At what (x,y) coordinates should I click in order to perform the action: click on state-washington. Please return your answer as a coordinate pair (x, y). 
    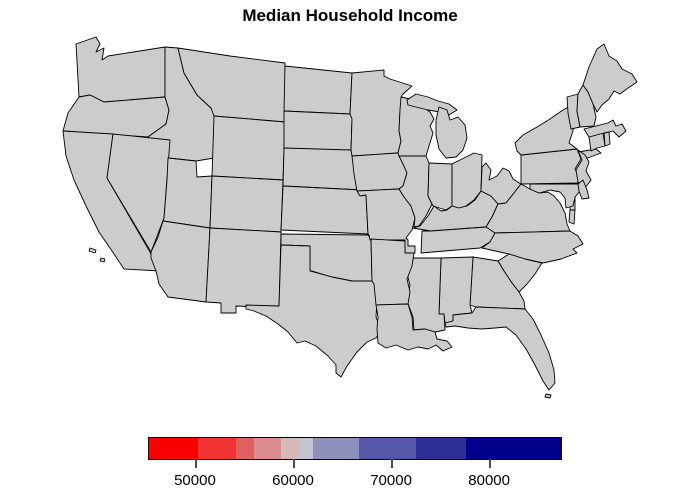
    Looking at the image, I should click on (120, 69).